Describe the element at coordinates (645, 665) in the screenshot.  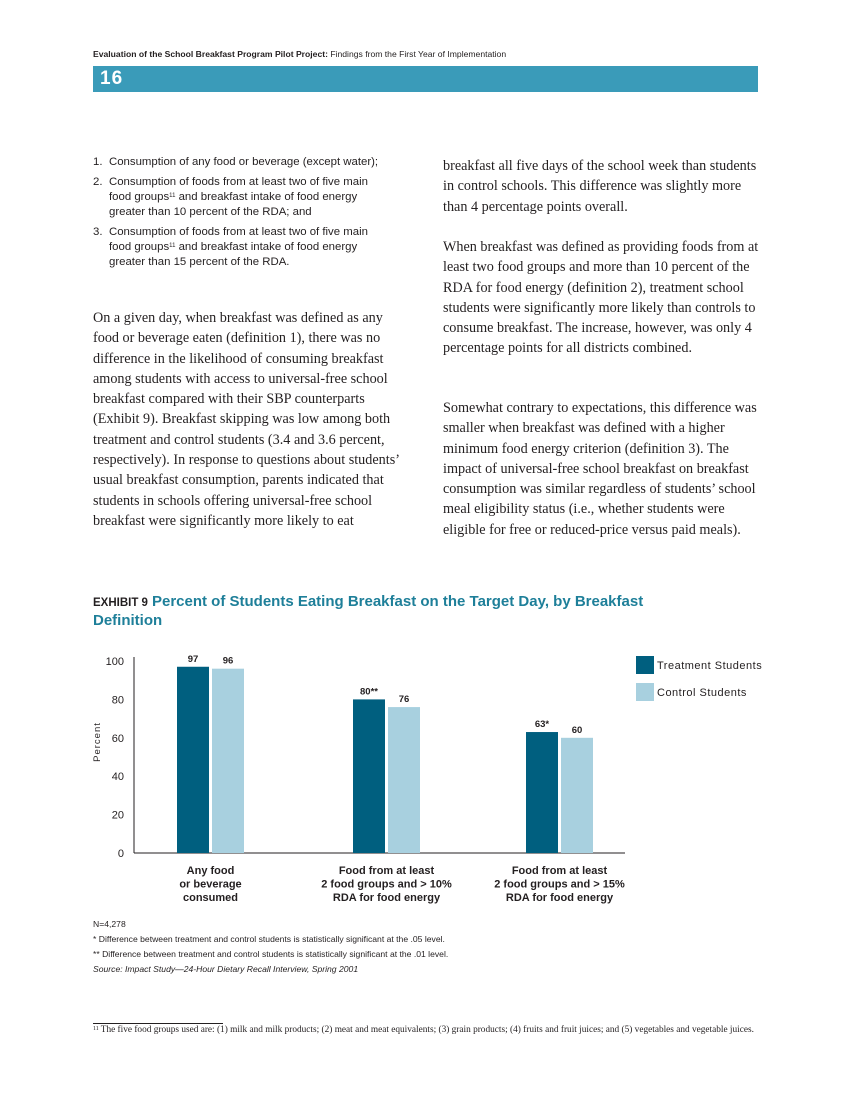
I see `legend-swatch-treatment` at that location.